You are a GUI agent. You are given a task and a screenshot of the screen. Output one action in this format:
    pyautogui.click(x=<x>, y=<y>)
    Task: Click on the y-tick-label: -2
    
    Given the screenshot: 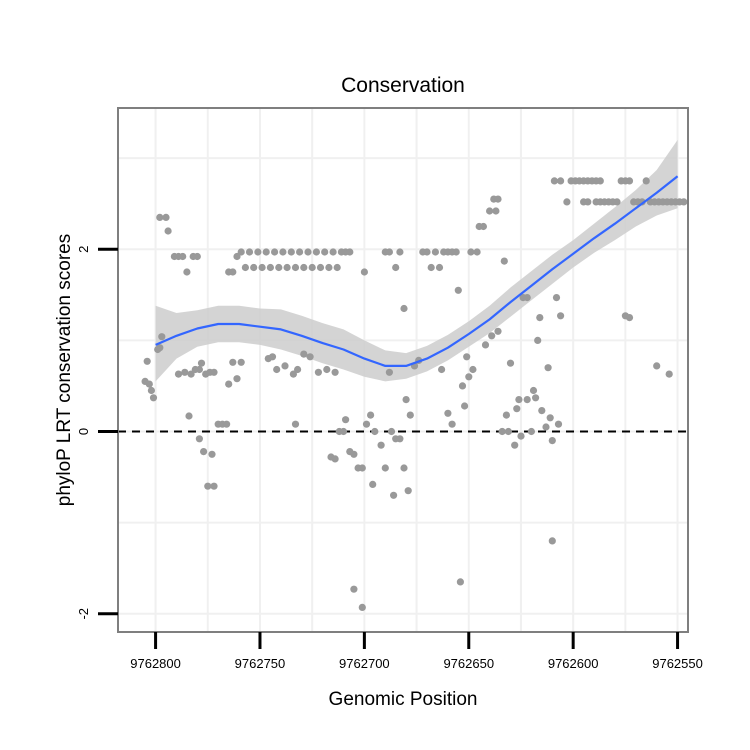 What is the action you would take?
    pyautogui.click(x=83, y=614)
    